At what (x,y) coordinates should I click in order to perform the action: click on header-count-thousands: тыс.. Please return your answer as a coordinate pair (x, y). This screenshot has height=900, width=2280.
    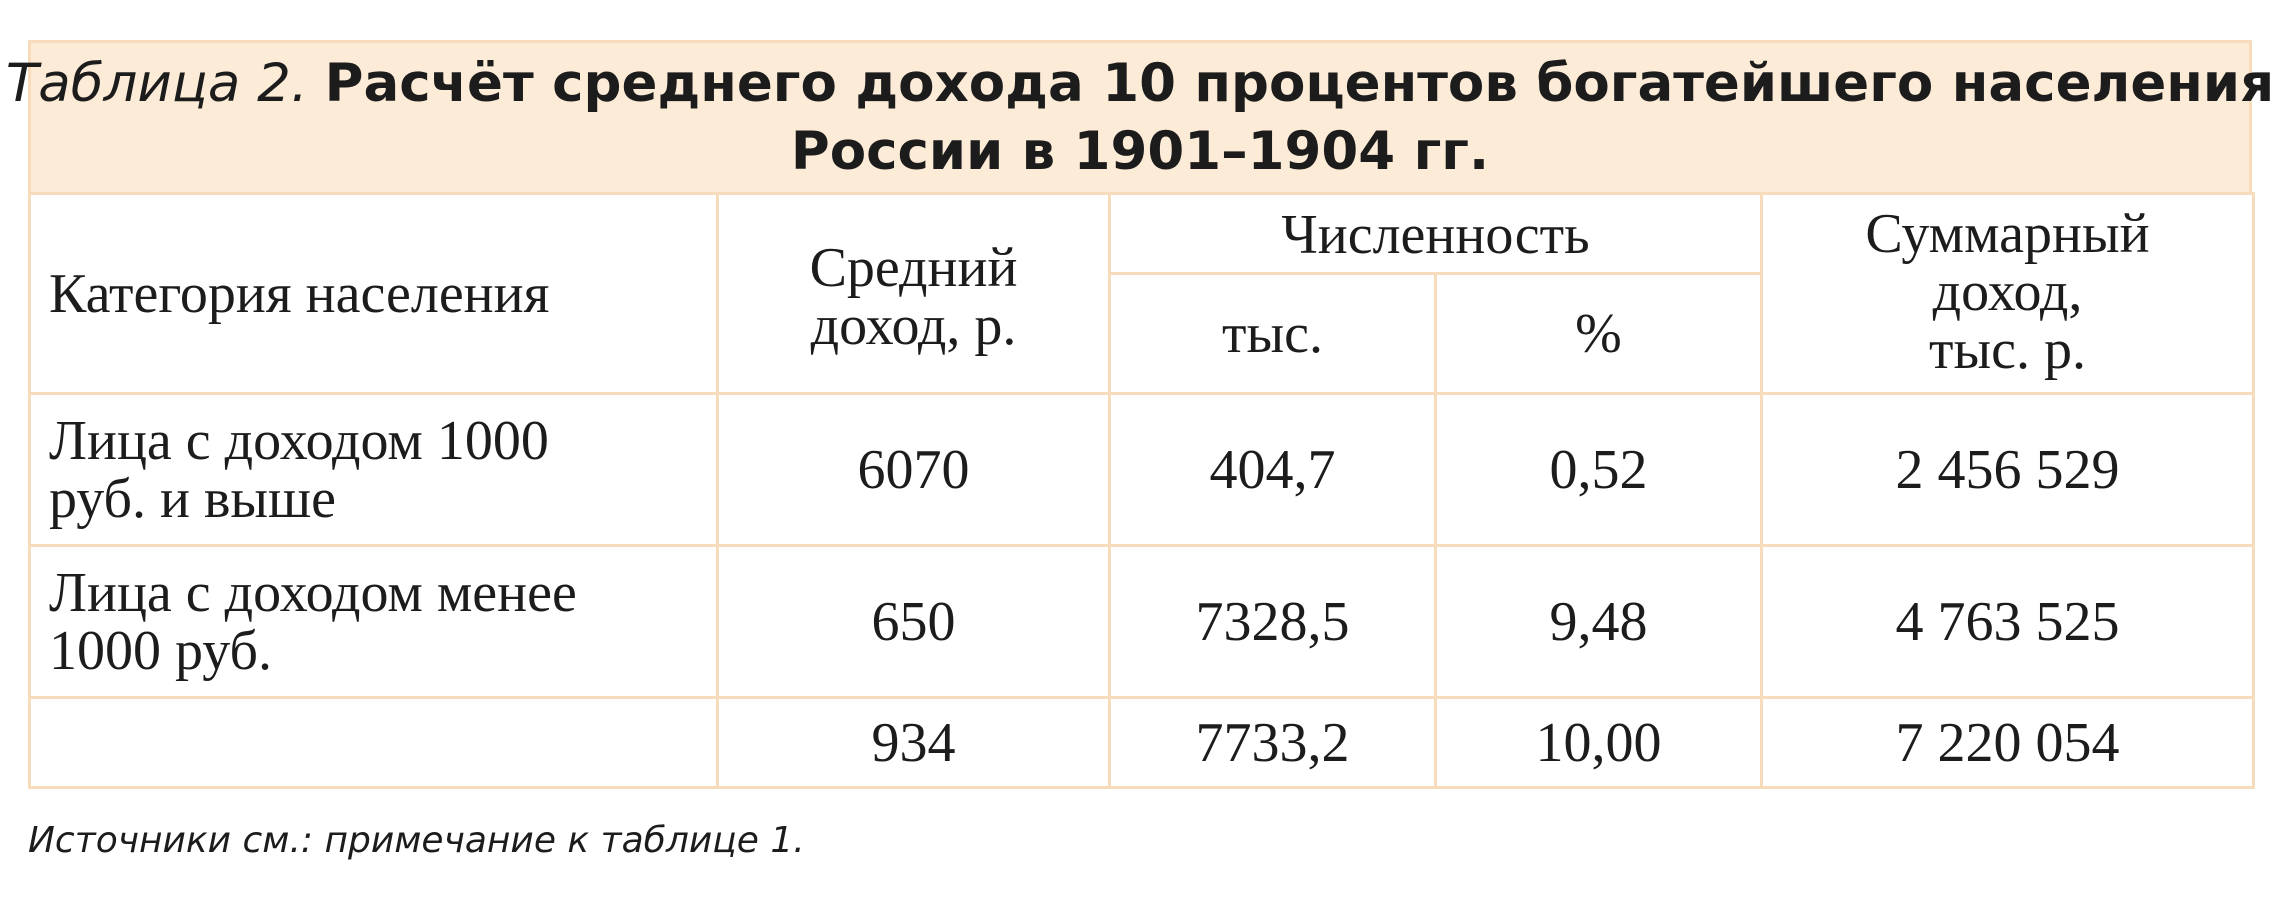
    Looking at the image, I should click on (1272, 333).